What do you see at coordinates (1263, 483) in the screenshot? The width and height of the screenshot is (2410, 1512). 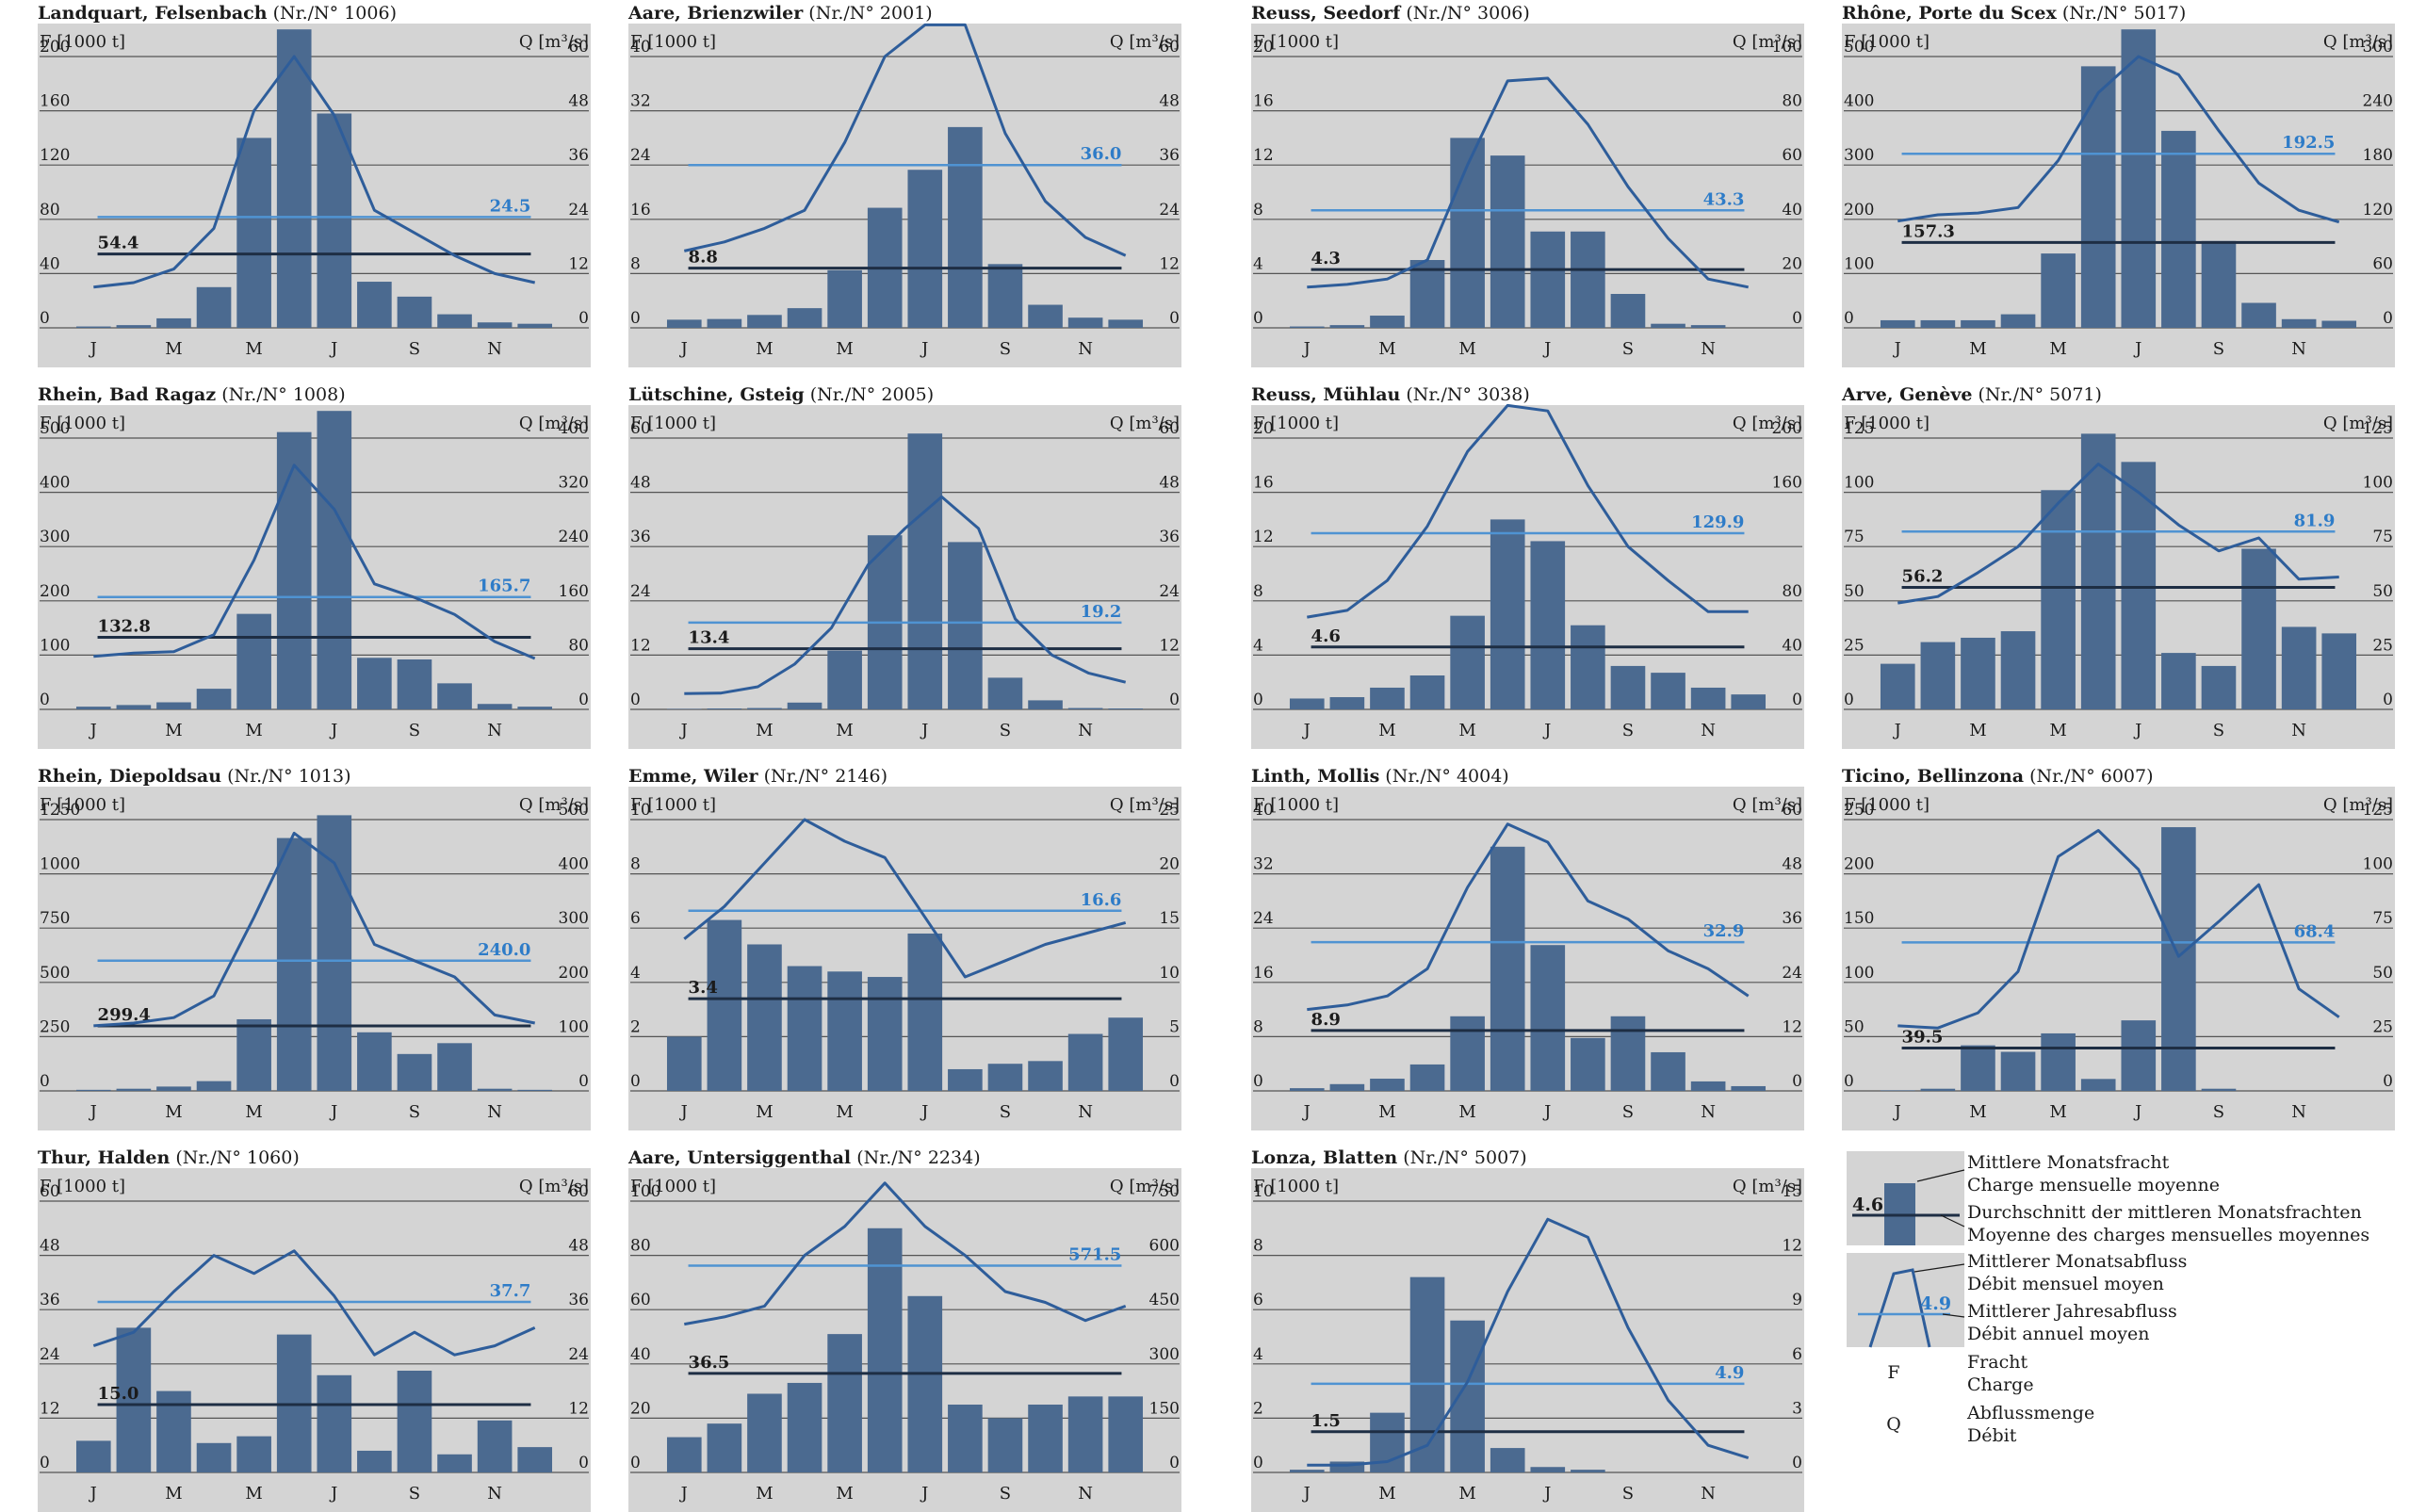 I see `f-tick-label: 16` at bounding box center [1263, 483].